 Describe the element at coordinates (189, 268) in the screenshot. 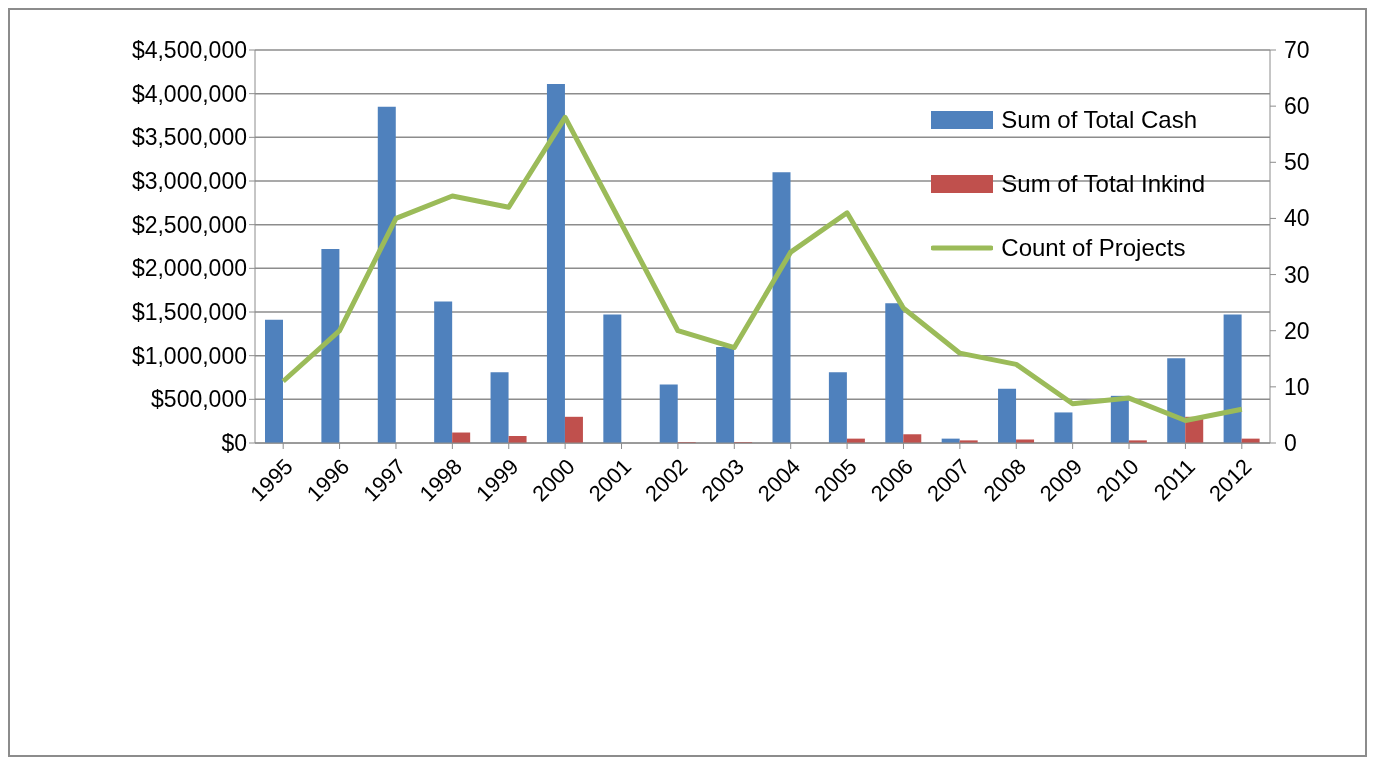

I see `y-tick-label: $2,000,000` at that location.